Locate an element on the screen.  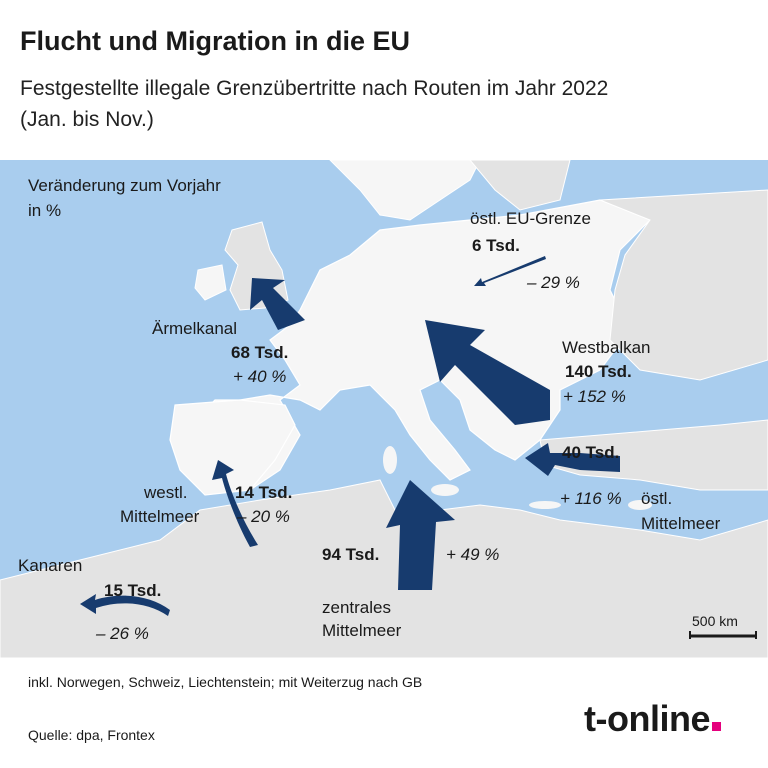
route-value: 68 Tsd. is located at coordinates (260, 352).